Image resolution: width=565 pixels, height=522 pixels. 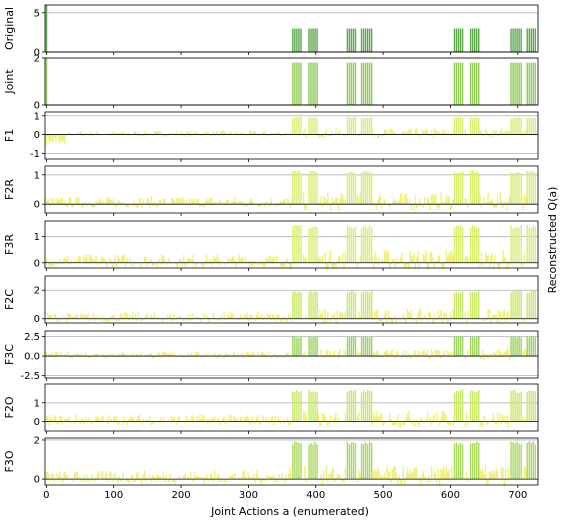 What do you see at coordinates (9, 189) in the screenshot?
I see `panel-label: F2R` at bounding box center [9, 189].